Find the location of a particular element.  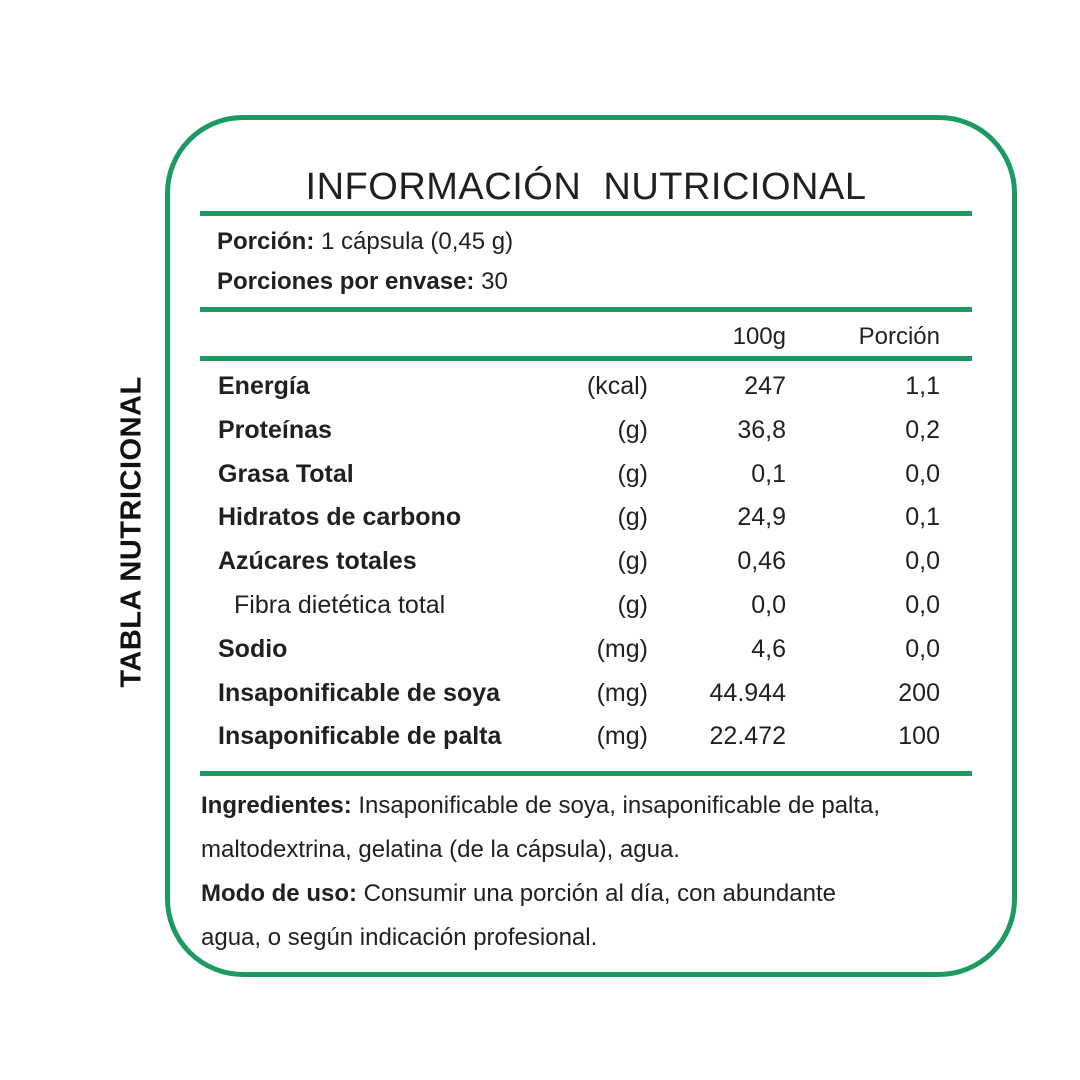

nutrient-name: Insaponificable de soya is located at coordinates (359, 692).